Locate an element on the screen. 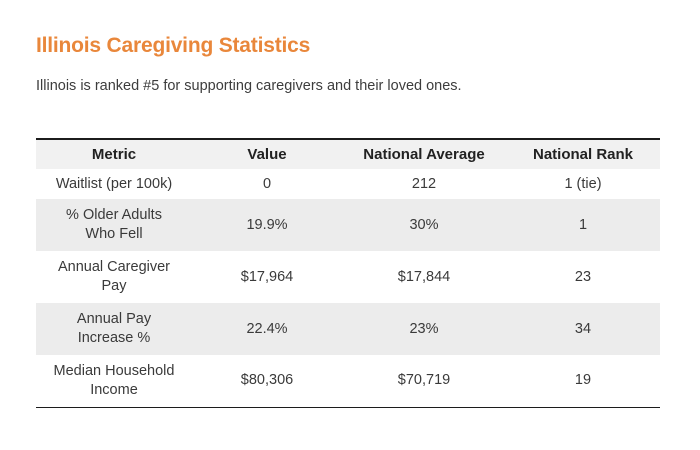 This screenshot has width=700, height=450. page-title: Illinois Caregiving Statistics is located at coordinates (173, 45).